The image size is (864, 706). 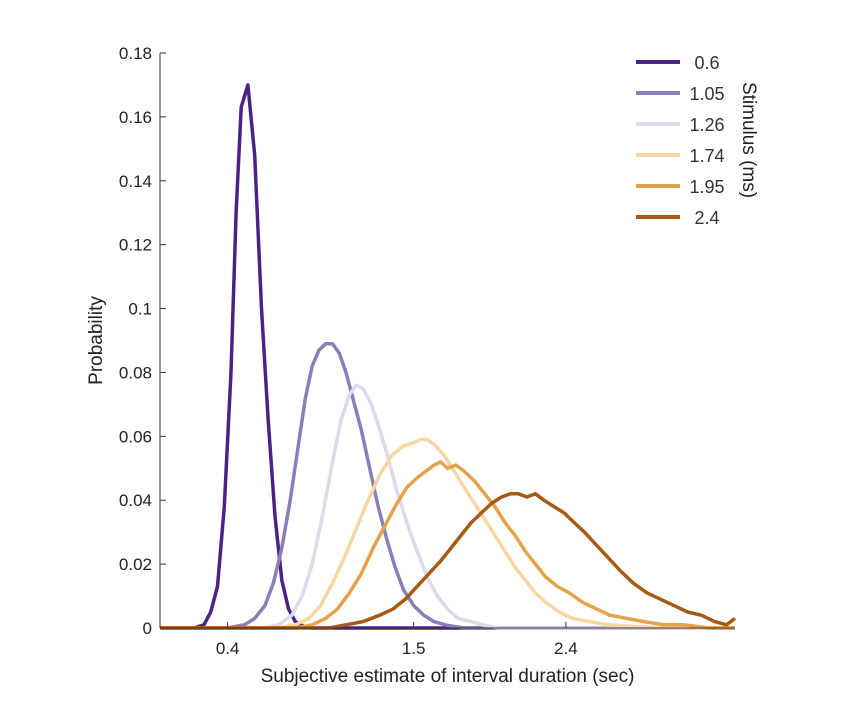 I want to click on y-tick-label: 0.04, so click(x=135, y=500).